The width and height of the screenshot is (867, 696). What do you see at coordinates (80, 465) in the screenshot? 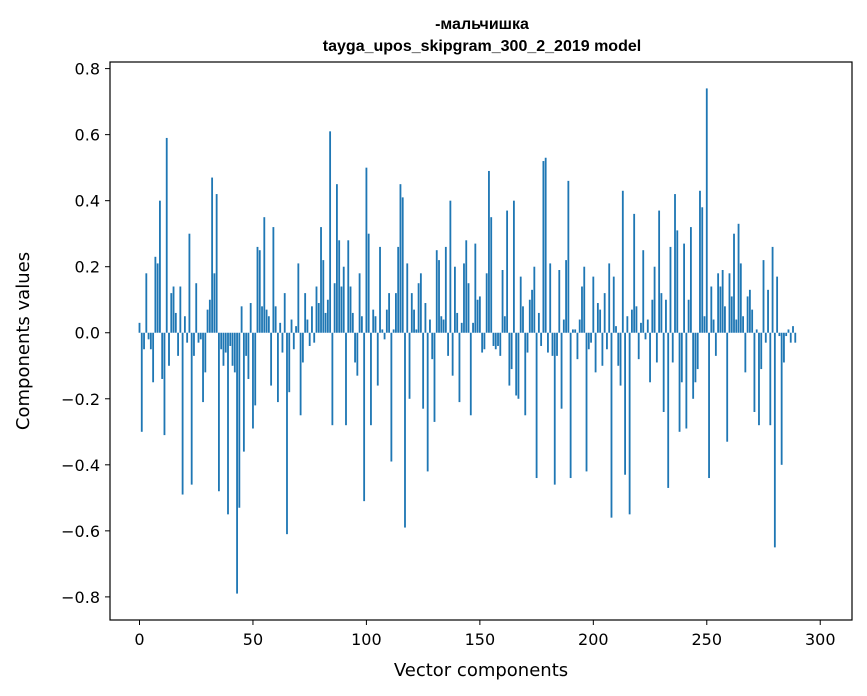
I see `y-tick-label: −0.4` at bounding box center [80, 465].